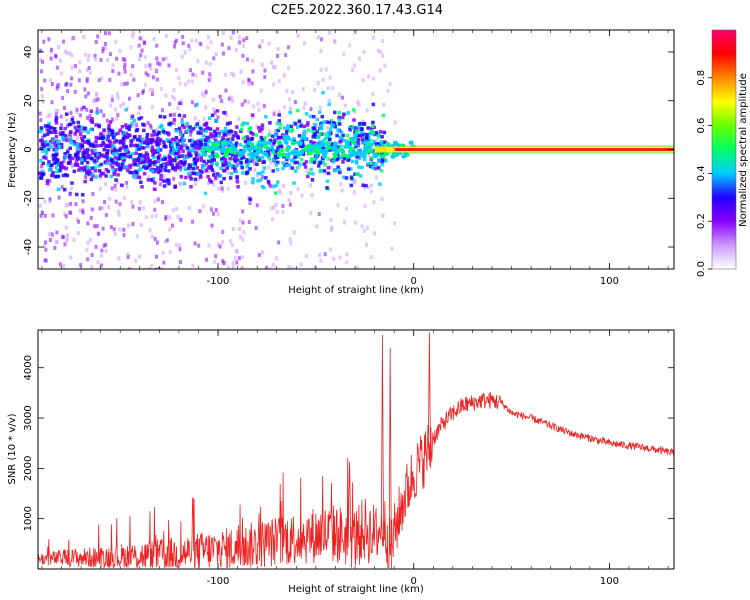  What do you see at coordinates (28, 100) in the screenshot?
I see `spectrogram-ytick-label: 20` at bounding box center [28, 100].